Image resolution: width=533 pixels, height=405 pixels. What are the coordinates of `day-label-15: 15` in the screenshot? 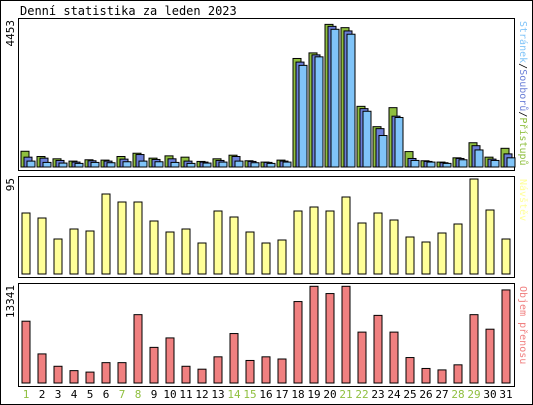 It's located at (249, 394).